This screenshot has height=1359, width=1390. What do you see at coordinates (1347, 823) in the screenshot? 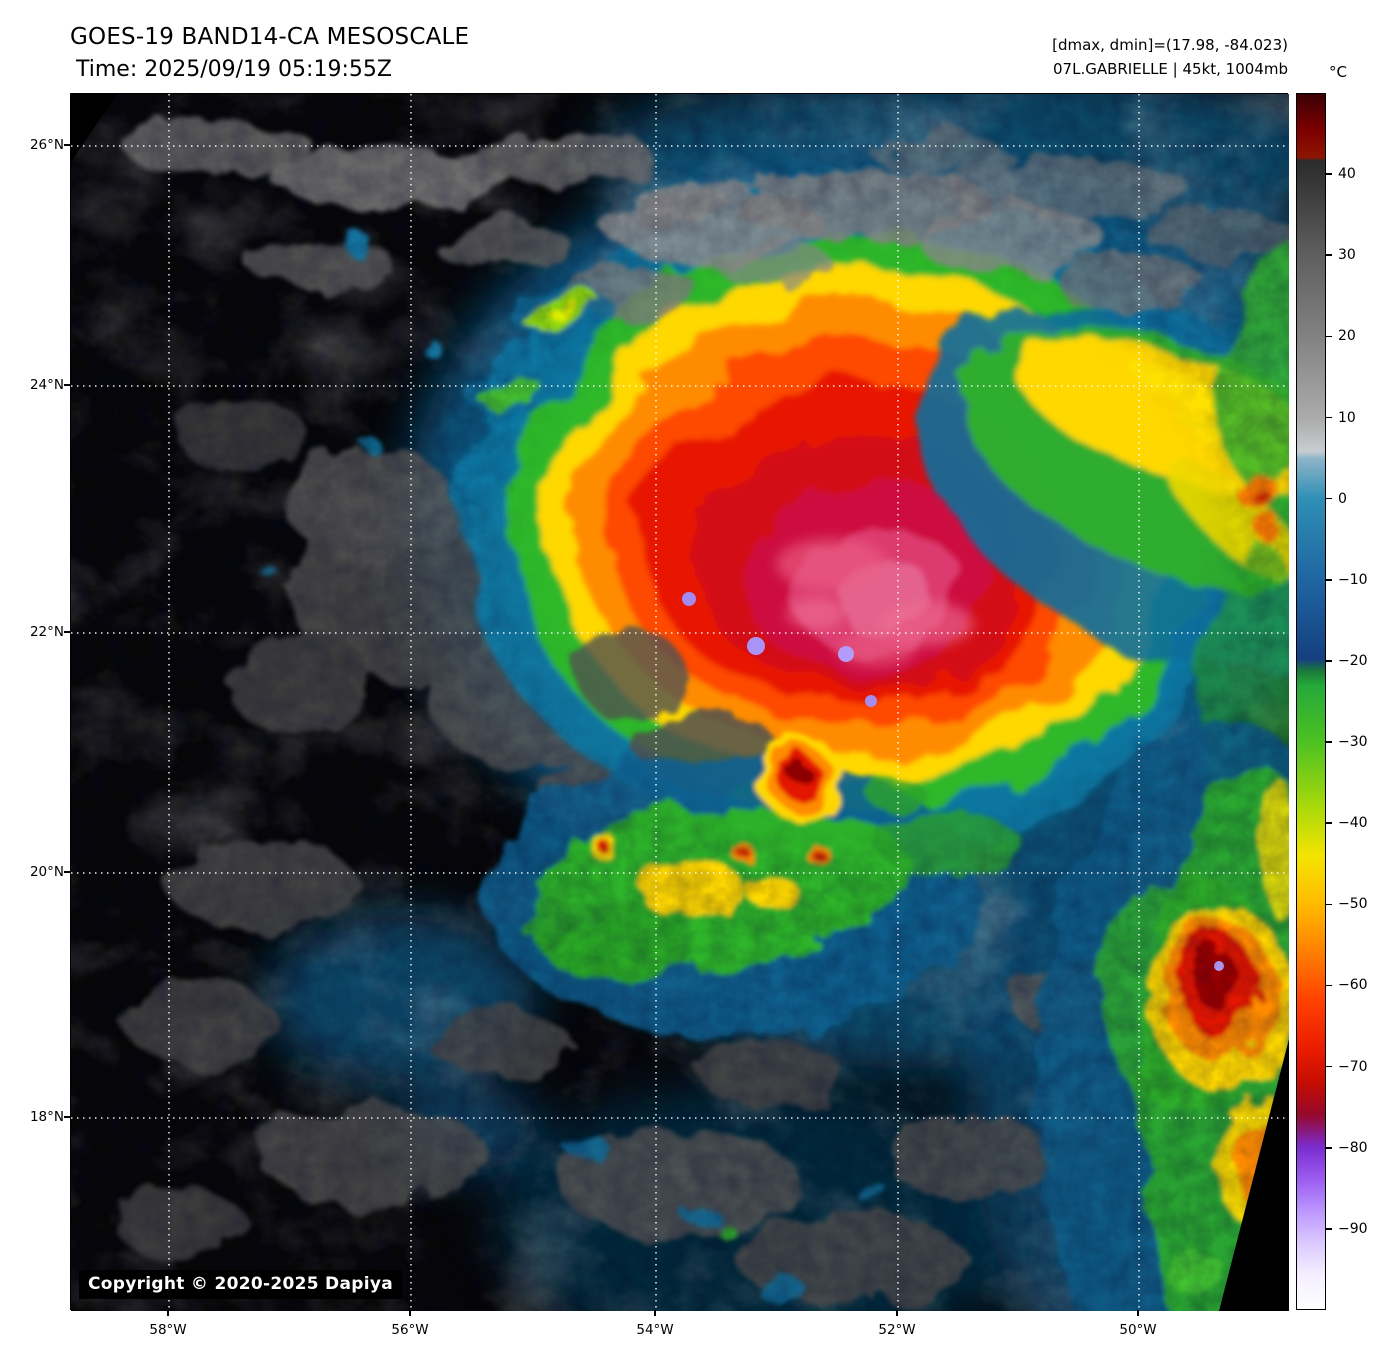
I see `colorbar-tick-label: −40` at bounding box center [1347, 823].